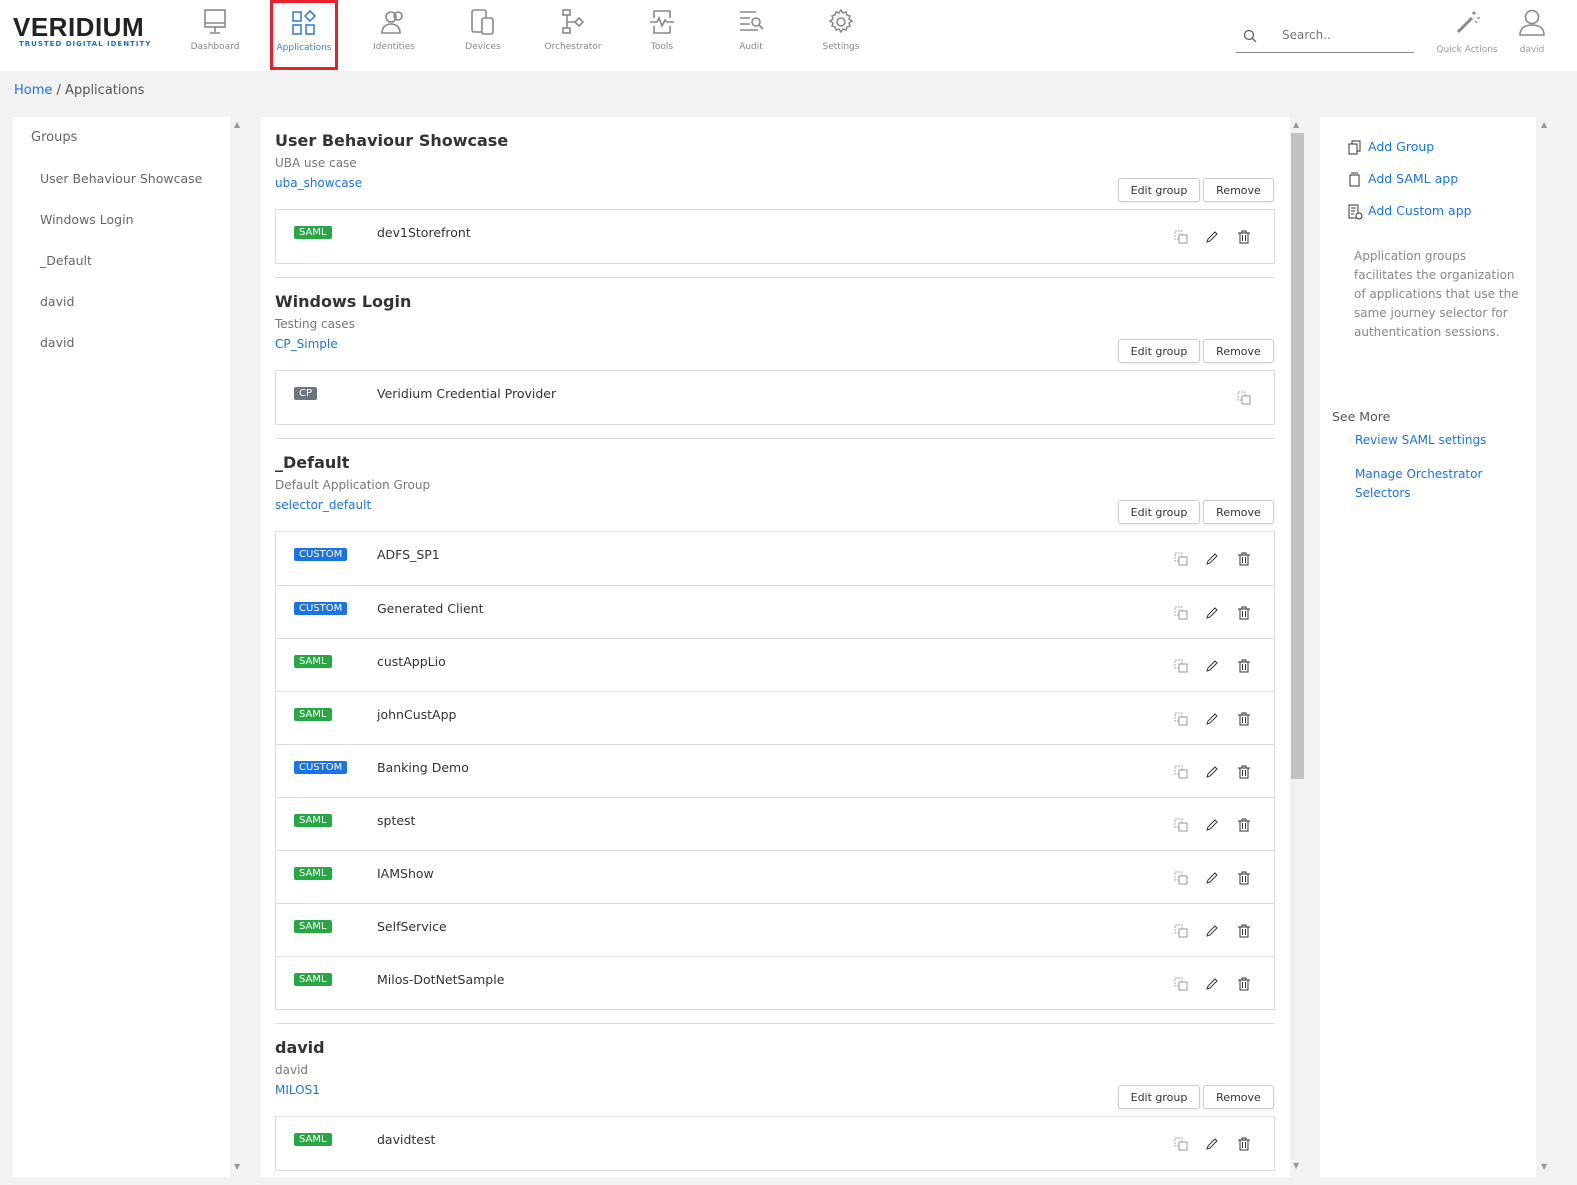 This screenshot has height=1185, width=1577. I want to click on app-name: SelfService, so click(412, 926).